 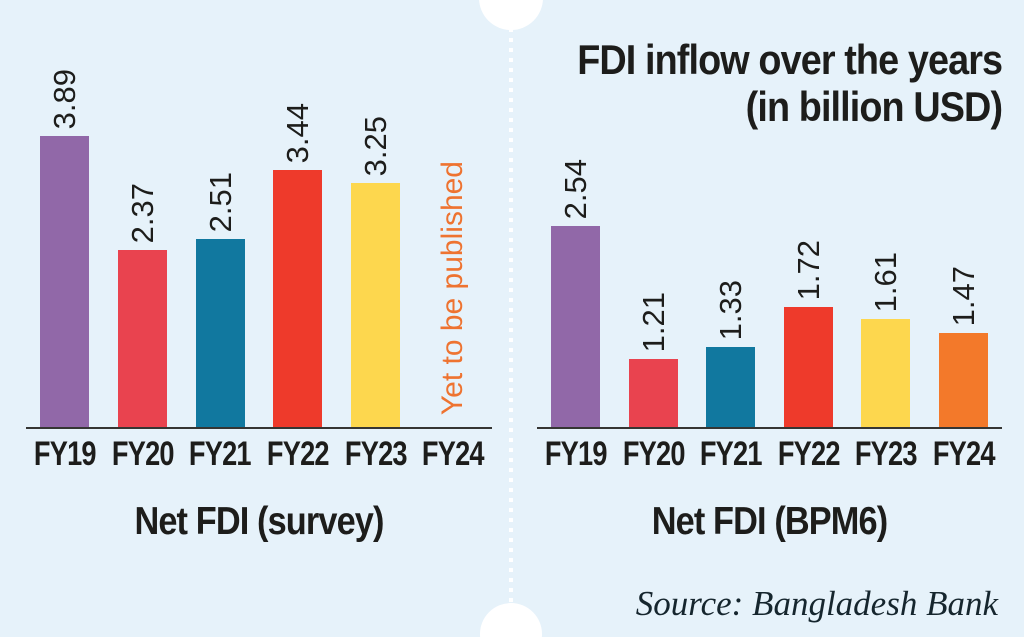 I want to click on source-credit: Source: Bangladesh Bank, so click(x=816, y=603).